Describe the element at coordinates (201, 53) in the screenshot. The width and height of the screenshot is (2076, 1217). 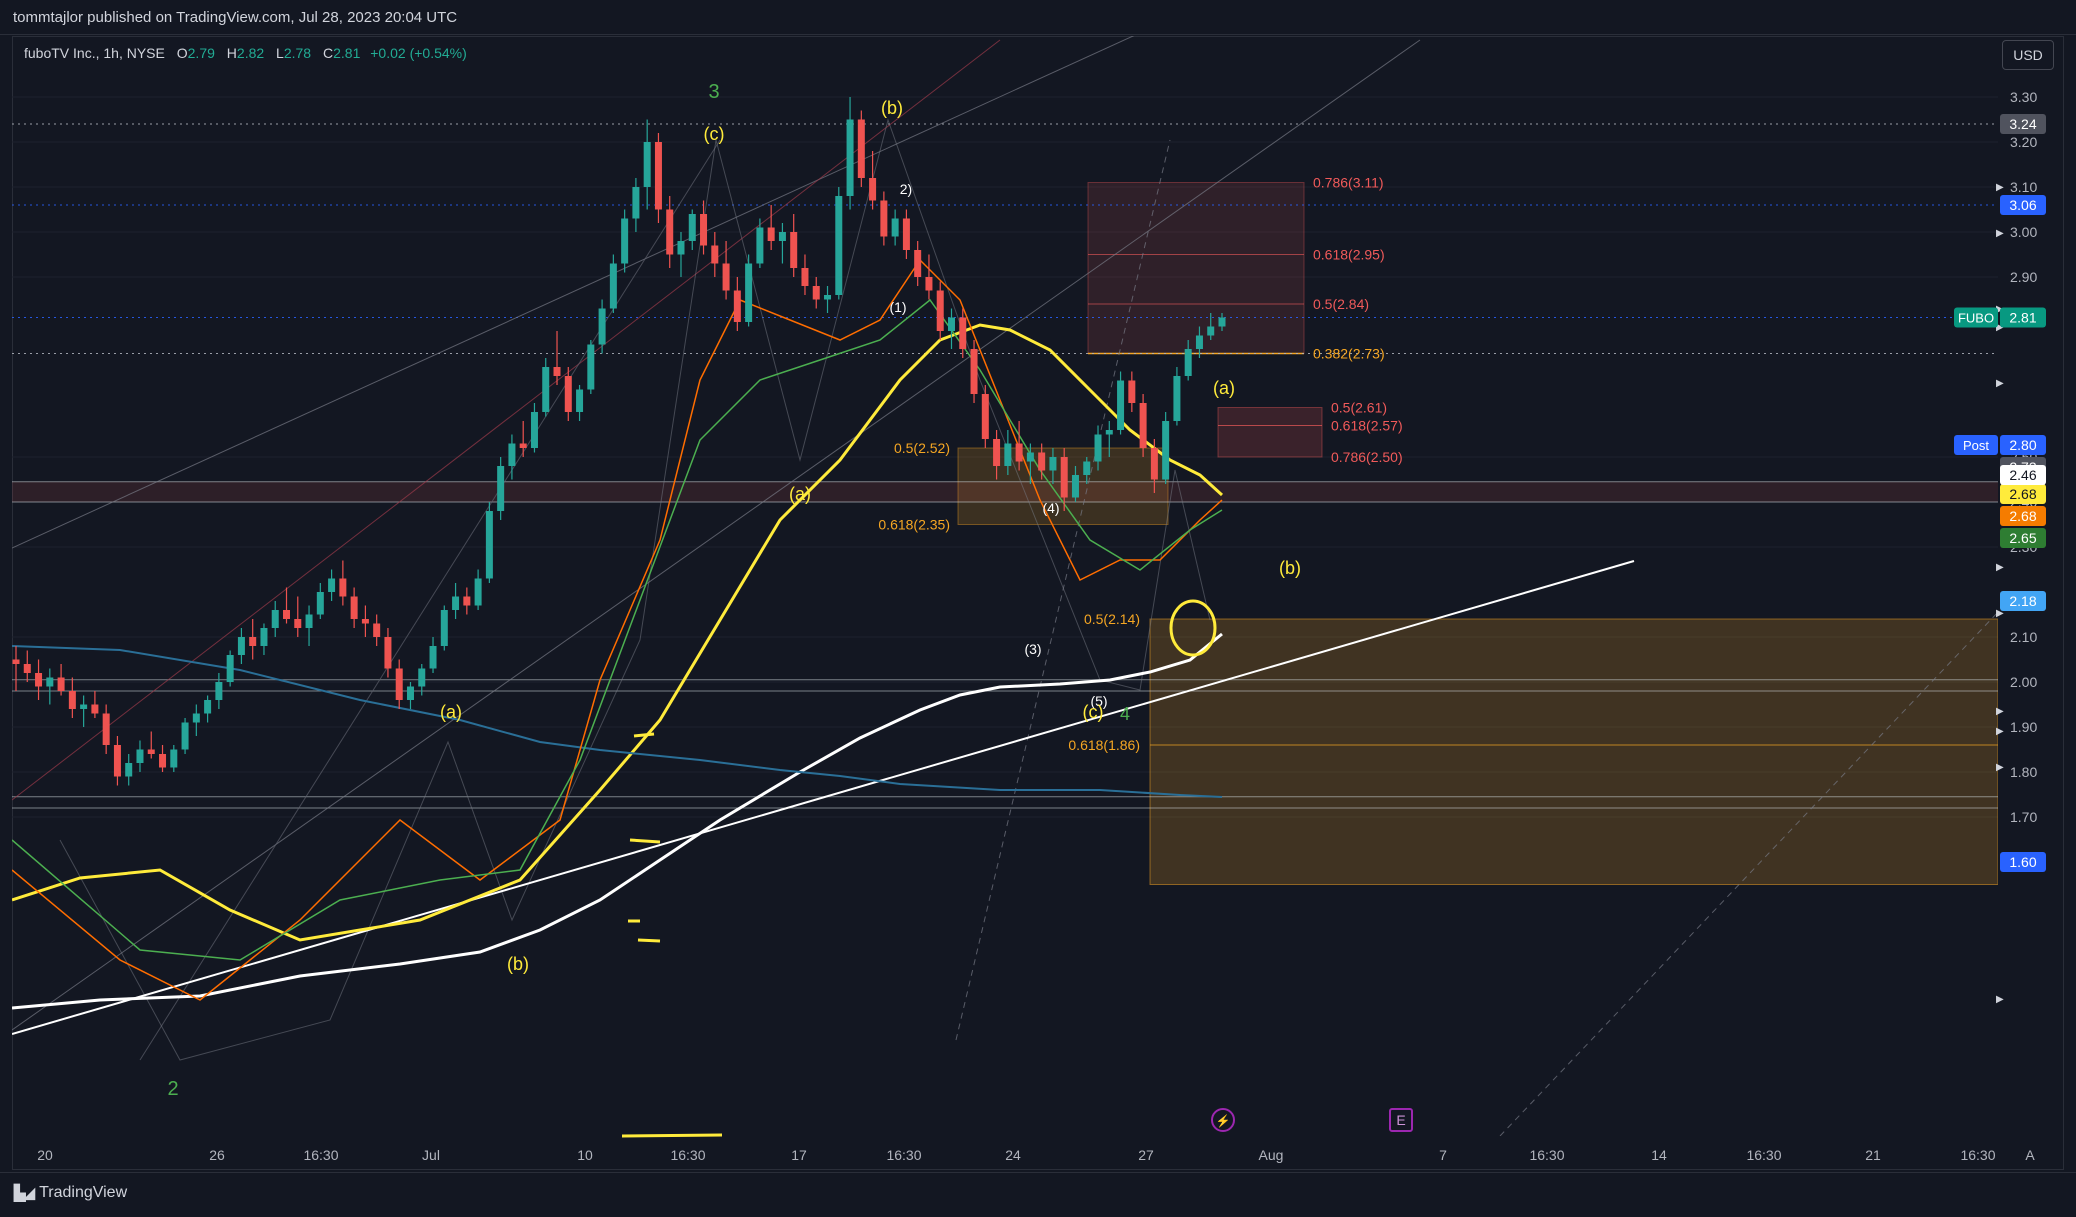
I see `open-value: 2.79` at that location.